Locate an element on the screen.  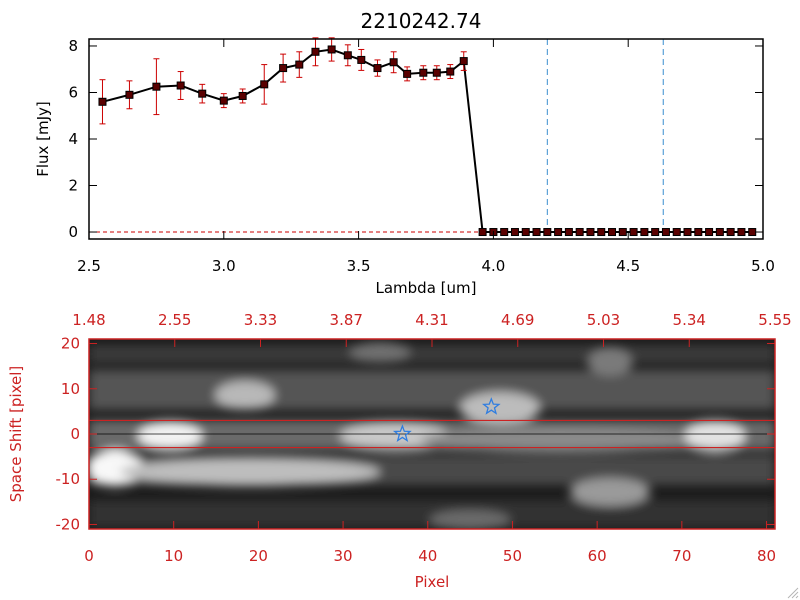
pixel-tick-label: 10 is located at coordinates (173, 556).